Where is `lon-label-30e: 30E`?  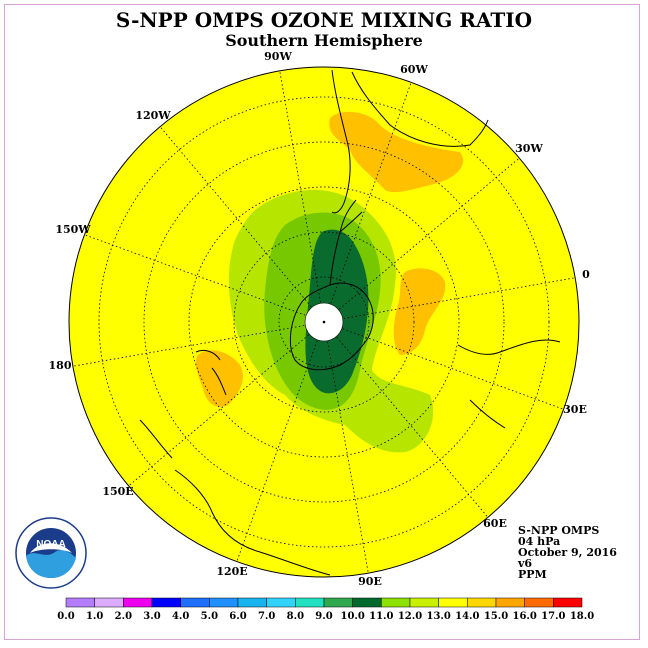
lon-label-30e: 30E is located at coordinates (575, 409).